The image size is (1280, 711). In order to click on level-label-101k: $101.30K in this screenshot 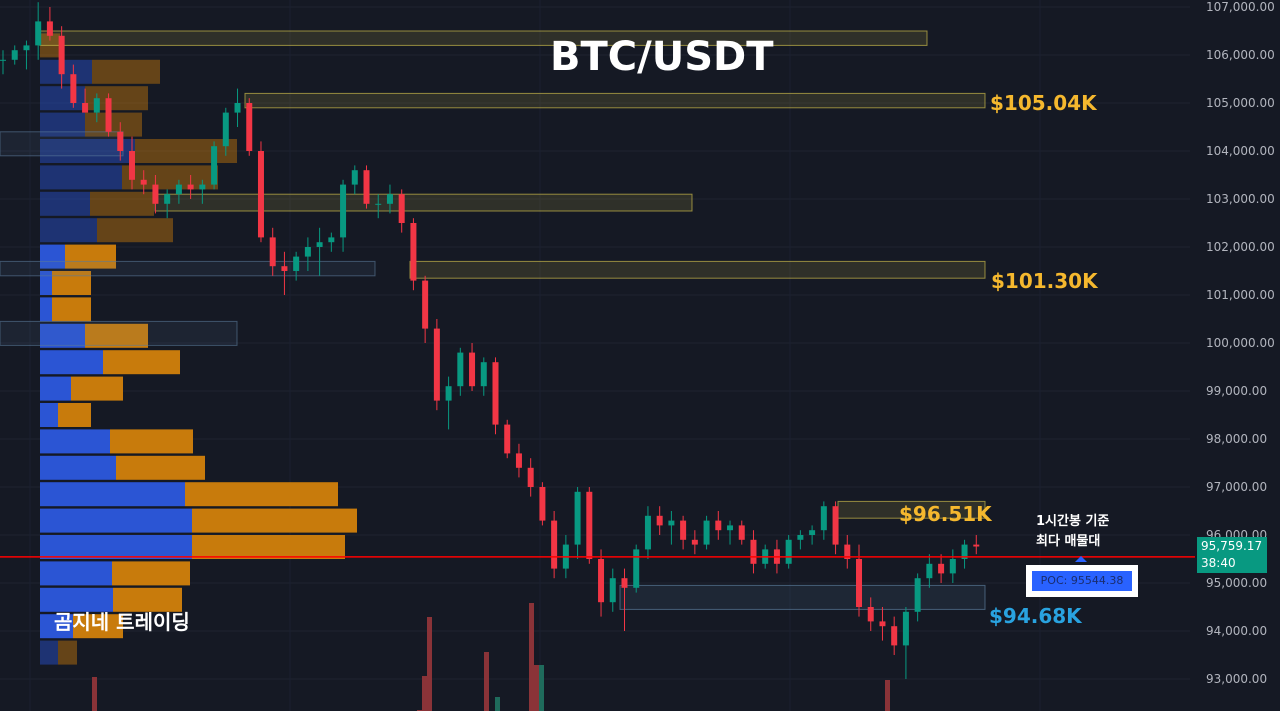, I will do `click(1044, 281)`.